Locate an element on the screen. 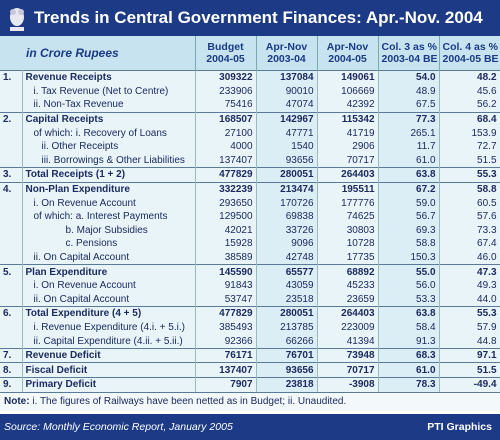  row-label: Fiscal Deficit is located at coordinates (109, 370).